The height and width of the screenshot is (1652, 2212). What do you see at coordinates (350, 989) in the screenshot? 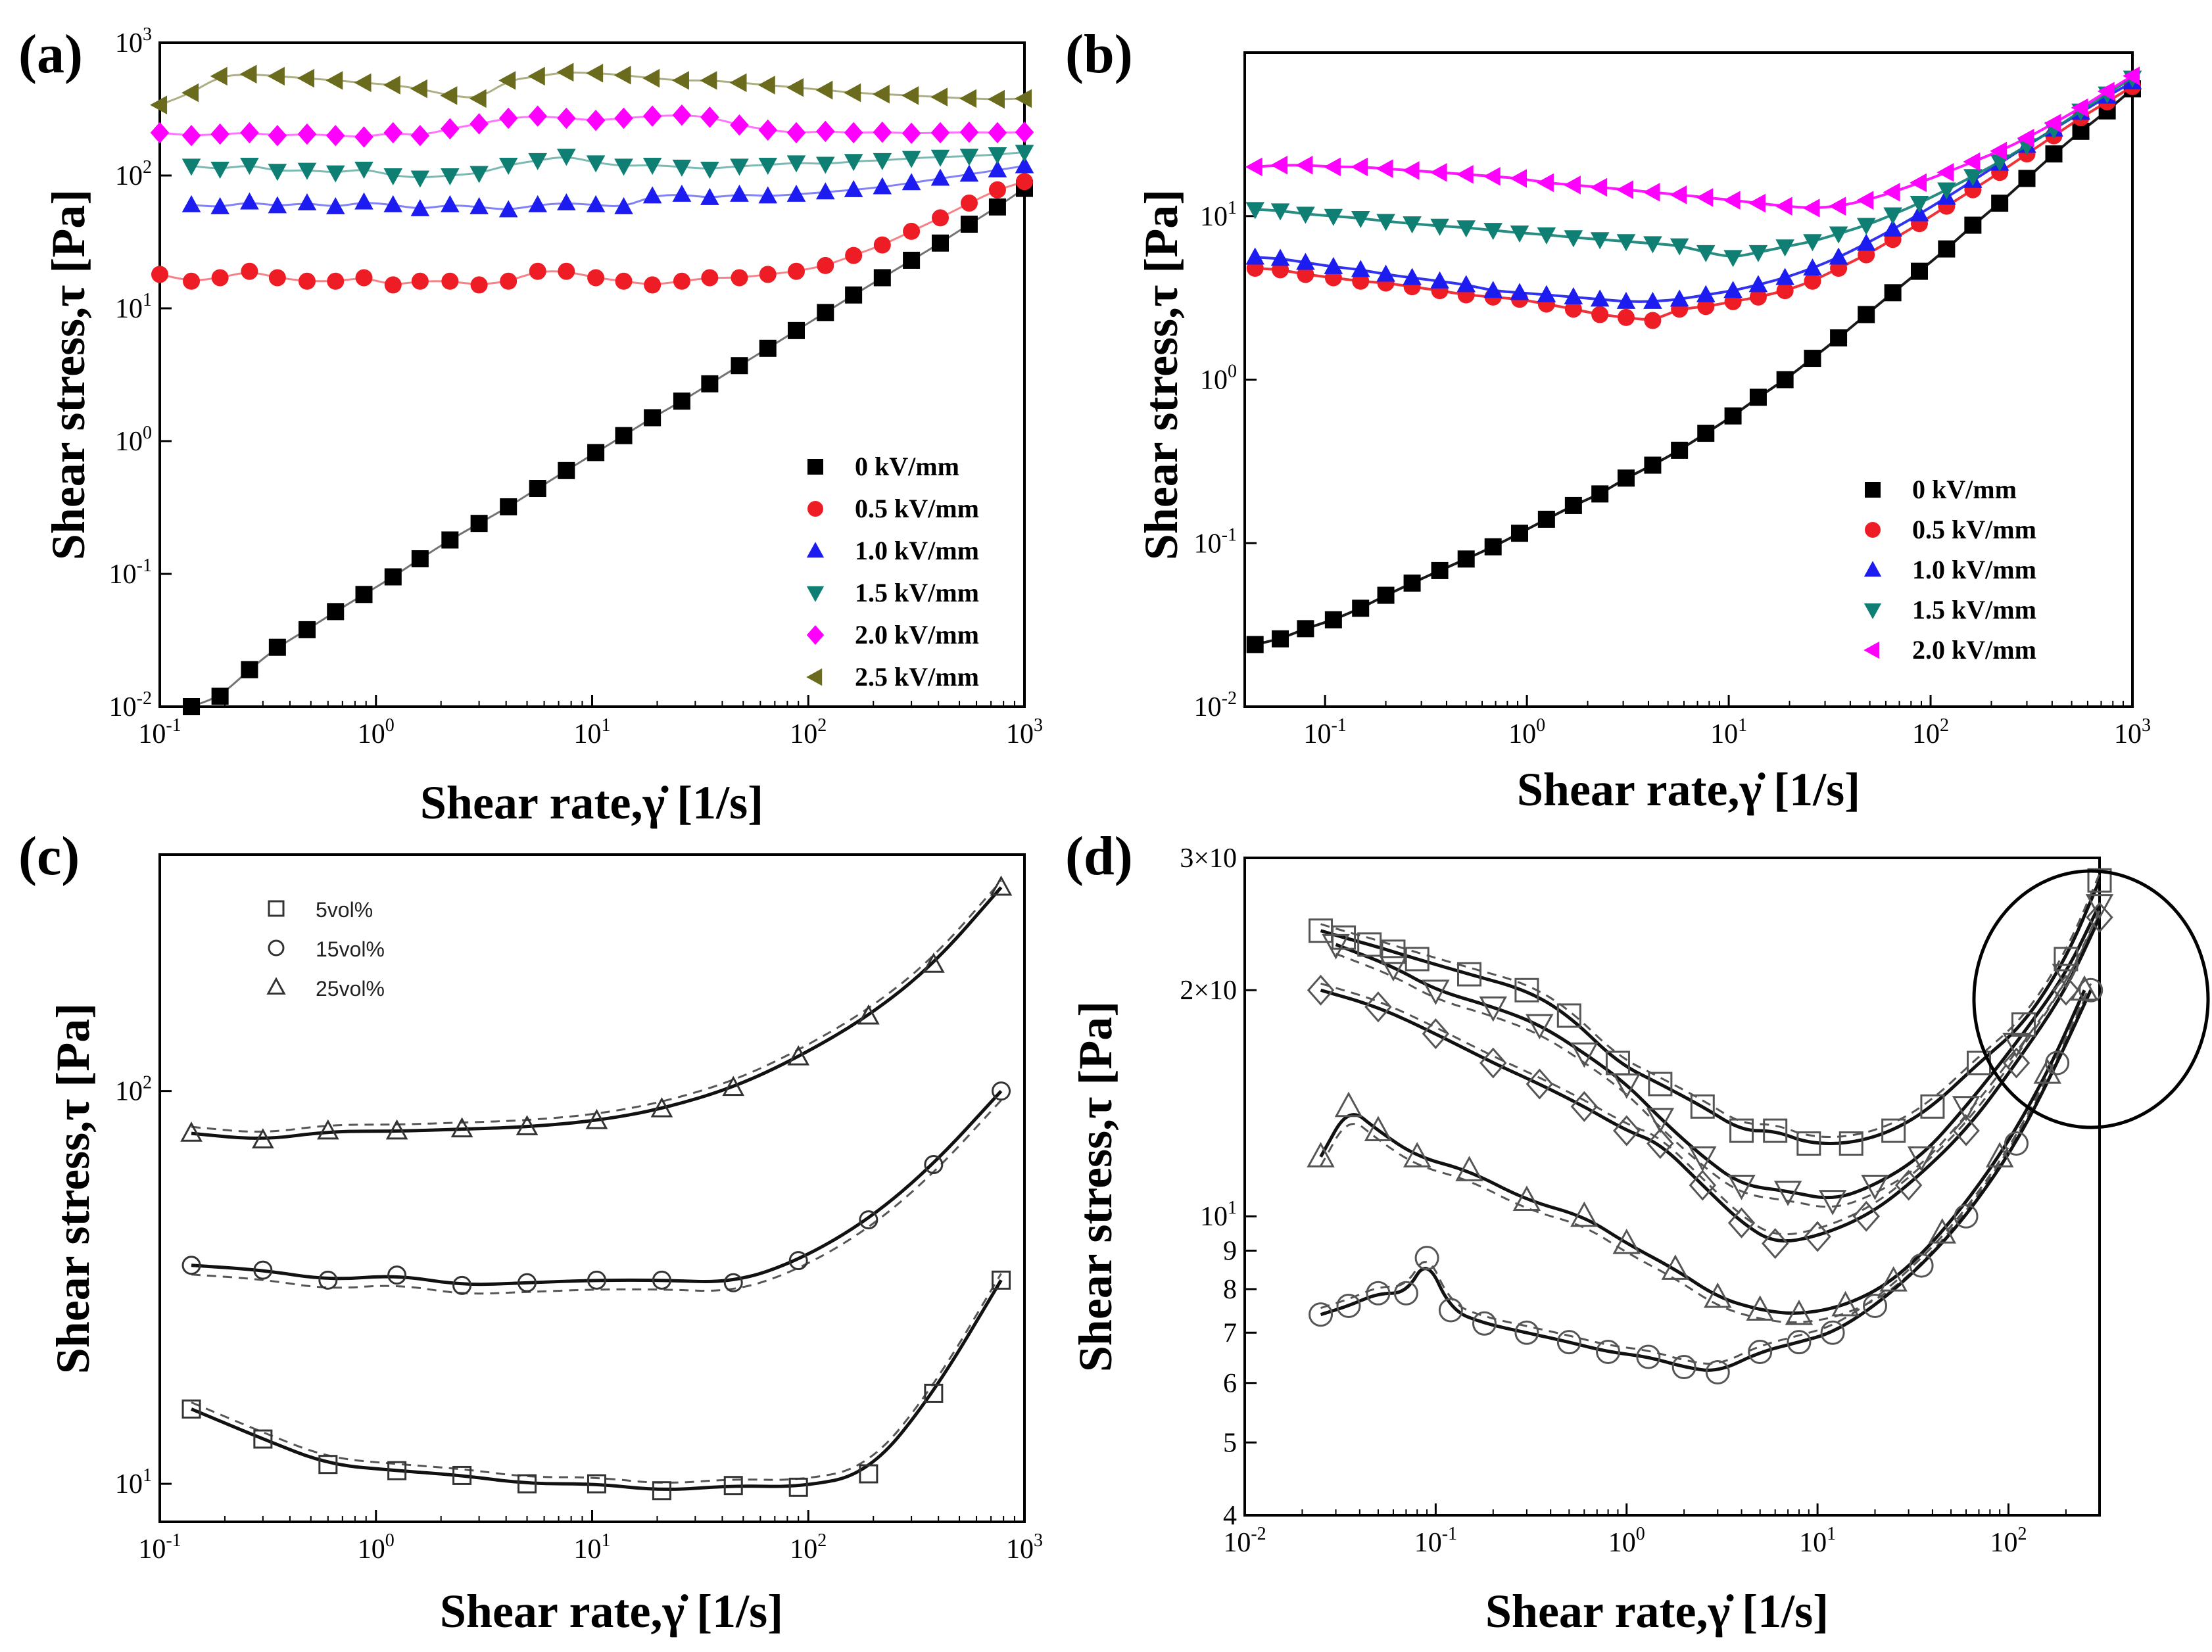
I see `legend-entry-label: 25vol%` at bounding box center [350, 989].